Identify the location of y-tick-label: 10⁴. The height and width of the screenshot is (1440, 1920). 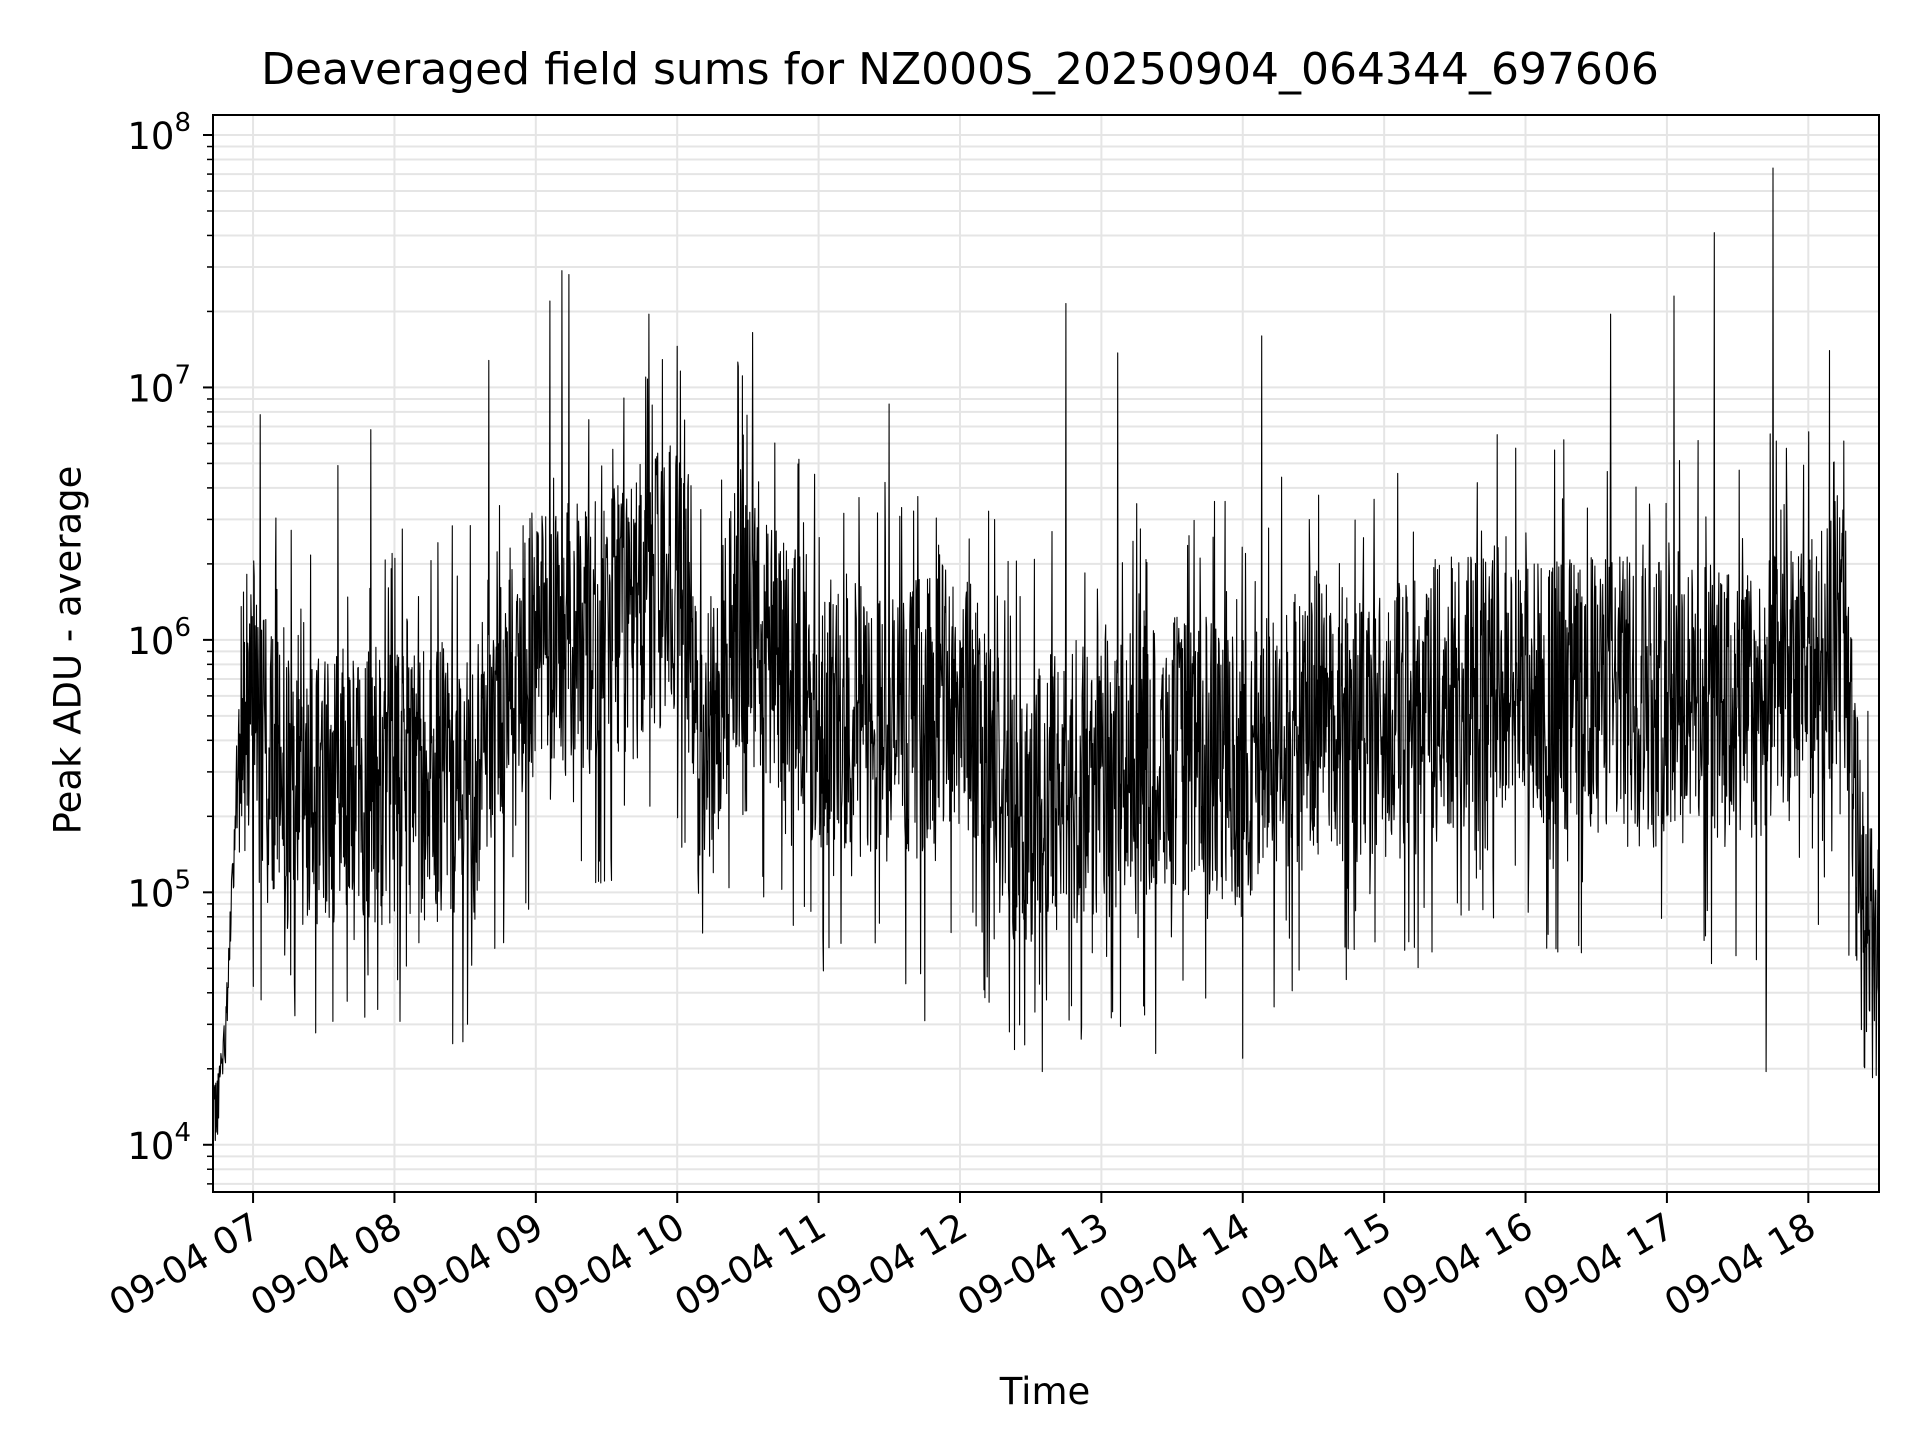
(159, 1143).